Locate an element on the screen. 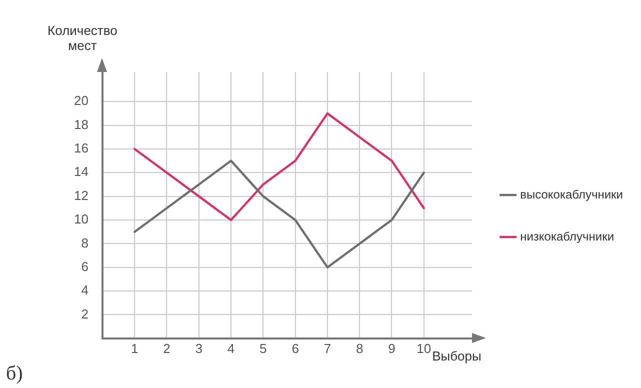 Image resolution: width=641 pixels, height=388 pixels. y-axis-title: Количество мест is located at coordinates (83, 38).